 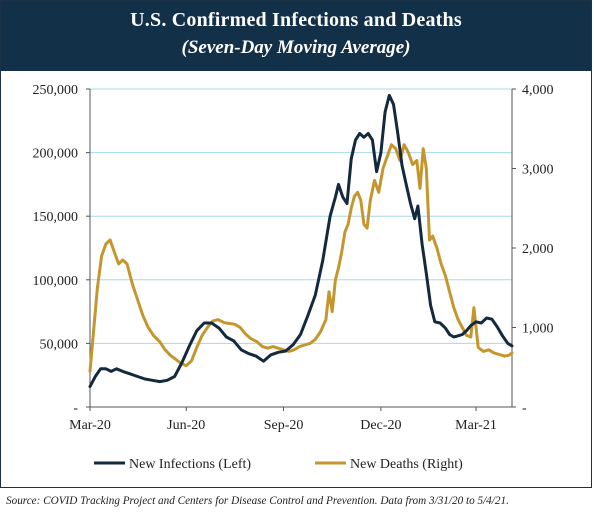 I want to click on y-left-tick-label: 50,000, so click(x=59, y=344).